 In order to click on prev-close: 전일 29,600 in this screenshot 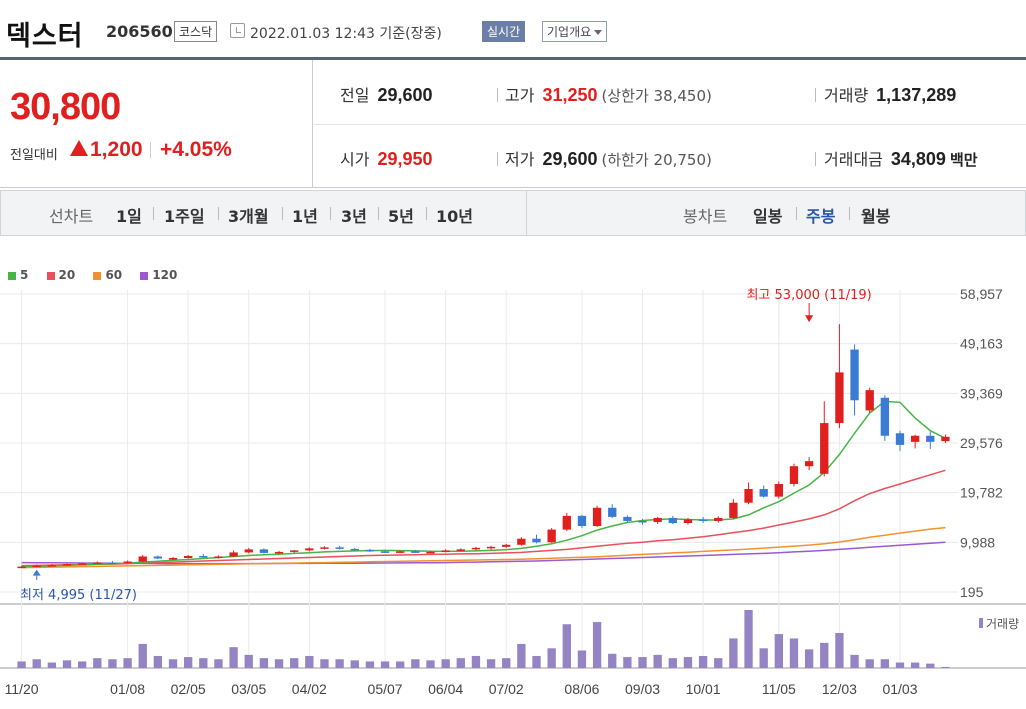, I will do `click(386, 94)`.